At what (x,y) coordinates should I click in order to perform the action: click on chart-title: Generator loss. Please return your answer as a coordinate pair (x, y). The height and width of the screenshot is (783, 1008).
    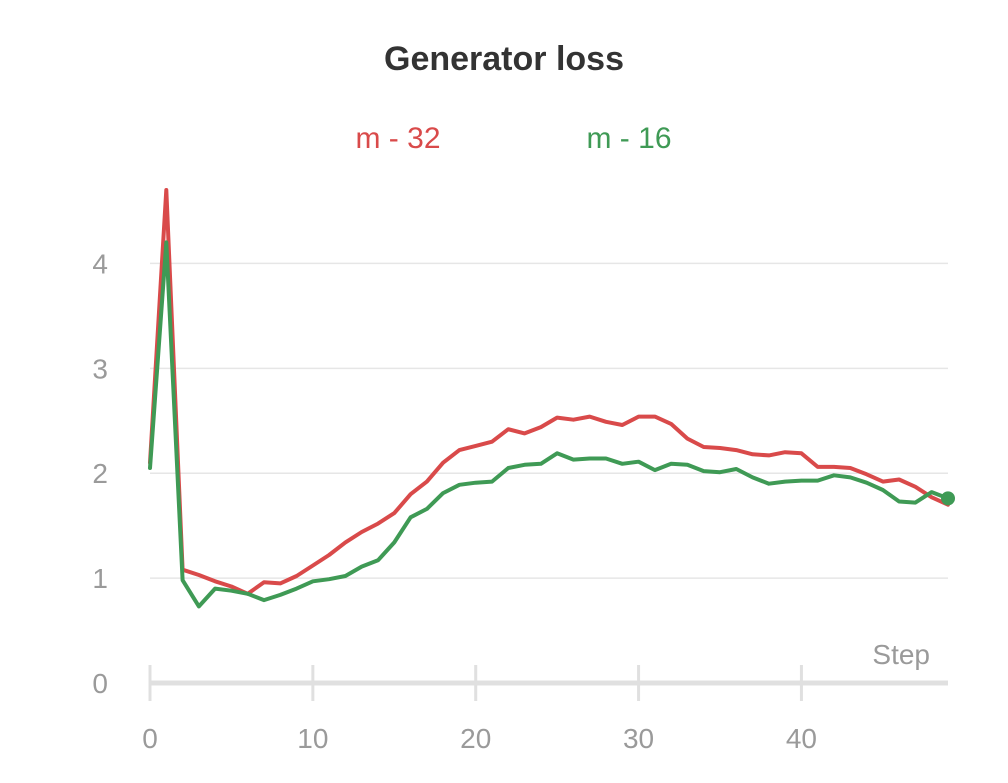
    Looking at the image, I should click on (504, 59).